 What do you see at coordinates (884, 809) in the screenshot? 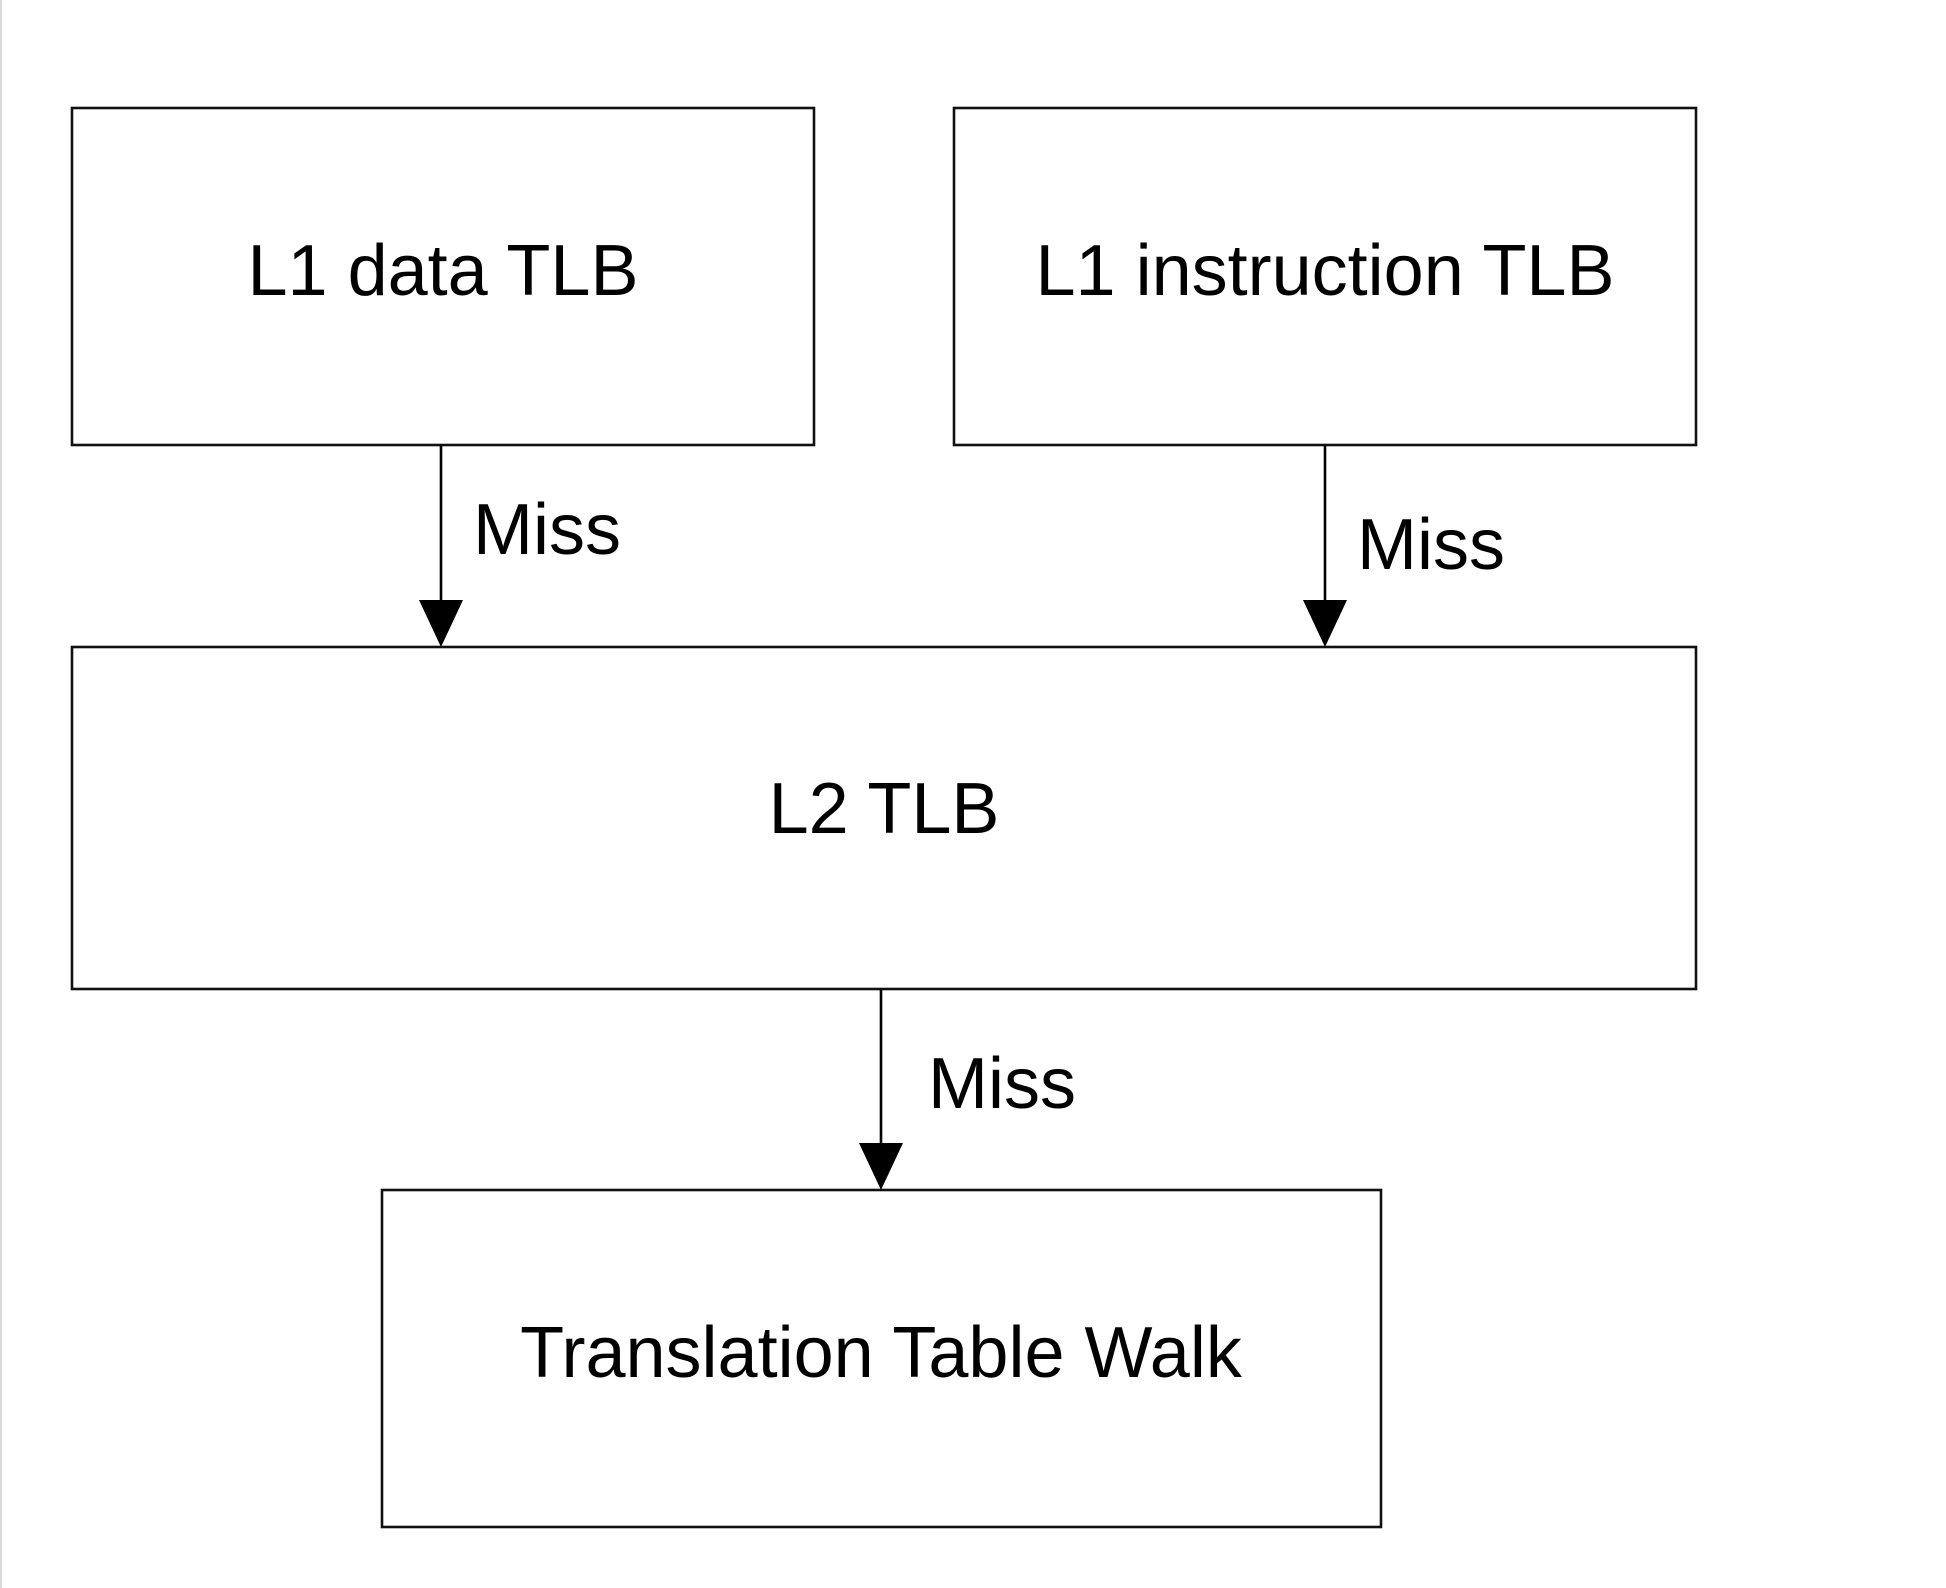
I see `node-l2-tlb-label: L2 TLB` at bounding box center [884, 809].